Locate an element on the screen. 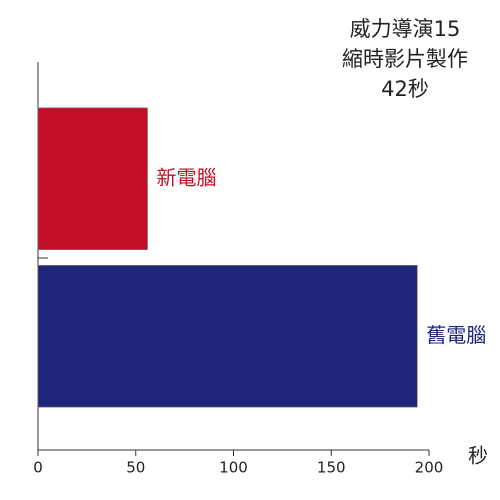  x-tick-label: 50 is located at coordinates (135, 468).